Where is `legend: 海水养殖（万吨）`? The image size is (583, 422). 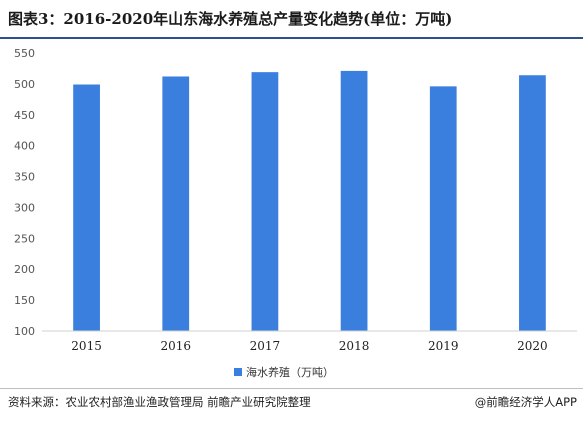 legend: 海水养殖（万吨） is located at coordinates (284, 372).